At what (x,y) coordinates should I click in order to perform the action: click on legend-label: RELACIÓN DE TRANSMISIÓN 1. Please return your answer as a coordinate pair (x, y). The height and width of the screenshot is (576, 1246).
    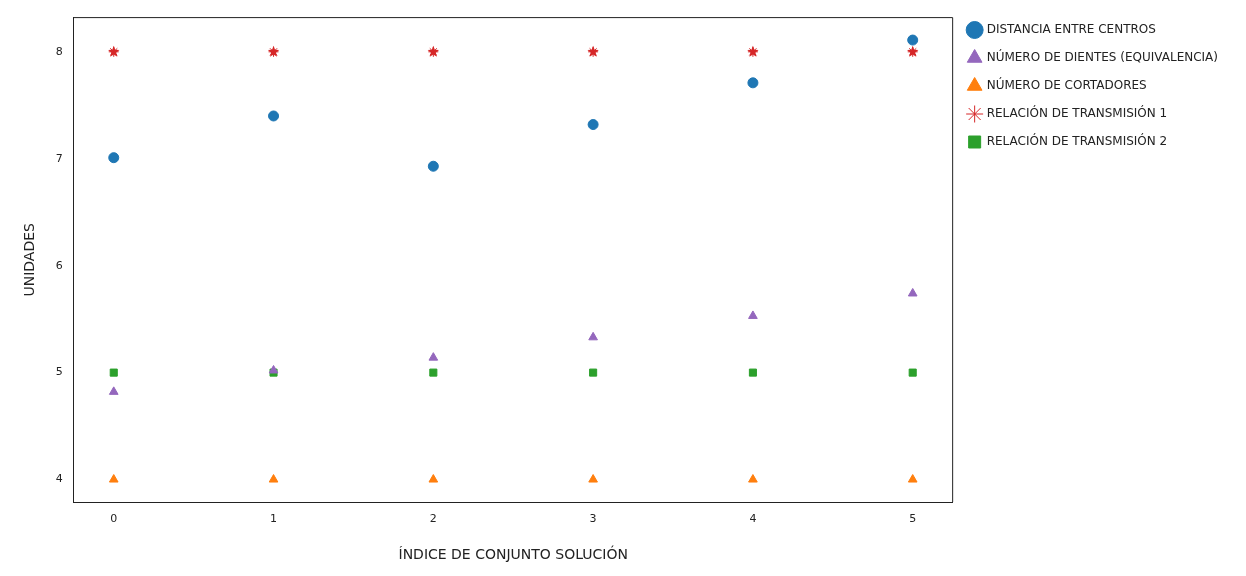
    Looking at the image, I should click on (1077, 113).